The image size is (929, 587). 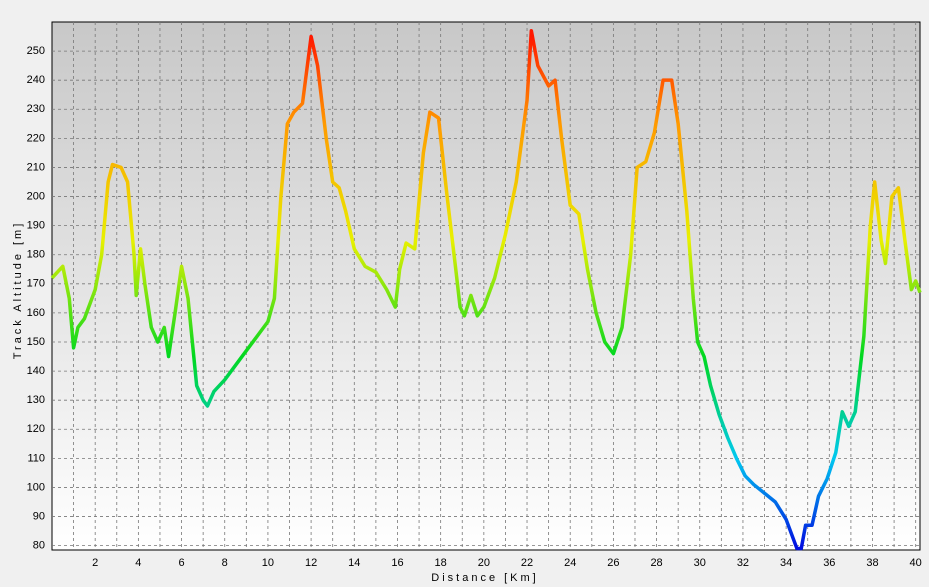 I want to click on x-tick-label: 6, so click(x=181, y=563).